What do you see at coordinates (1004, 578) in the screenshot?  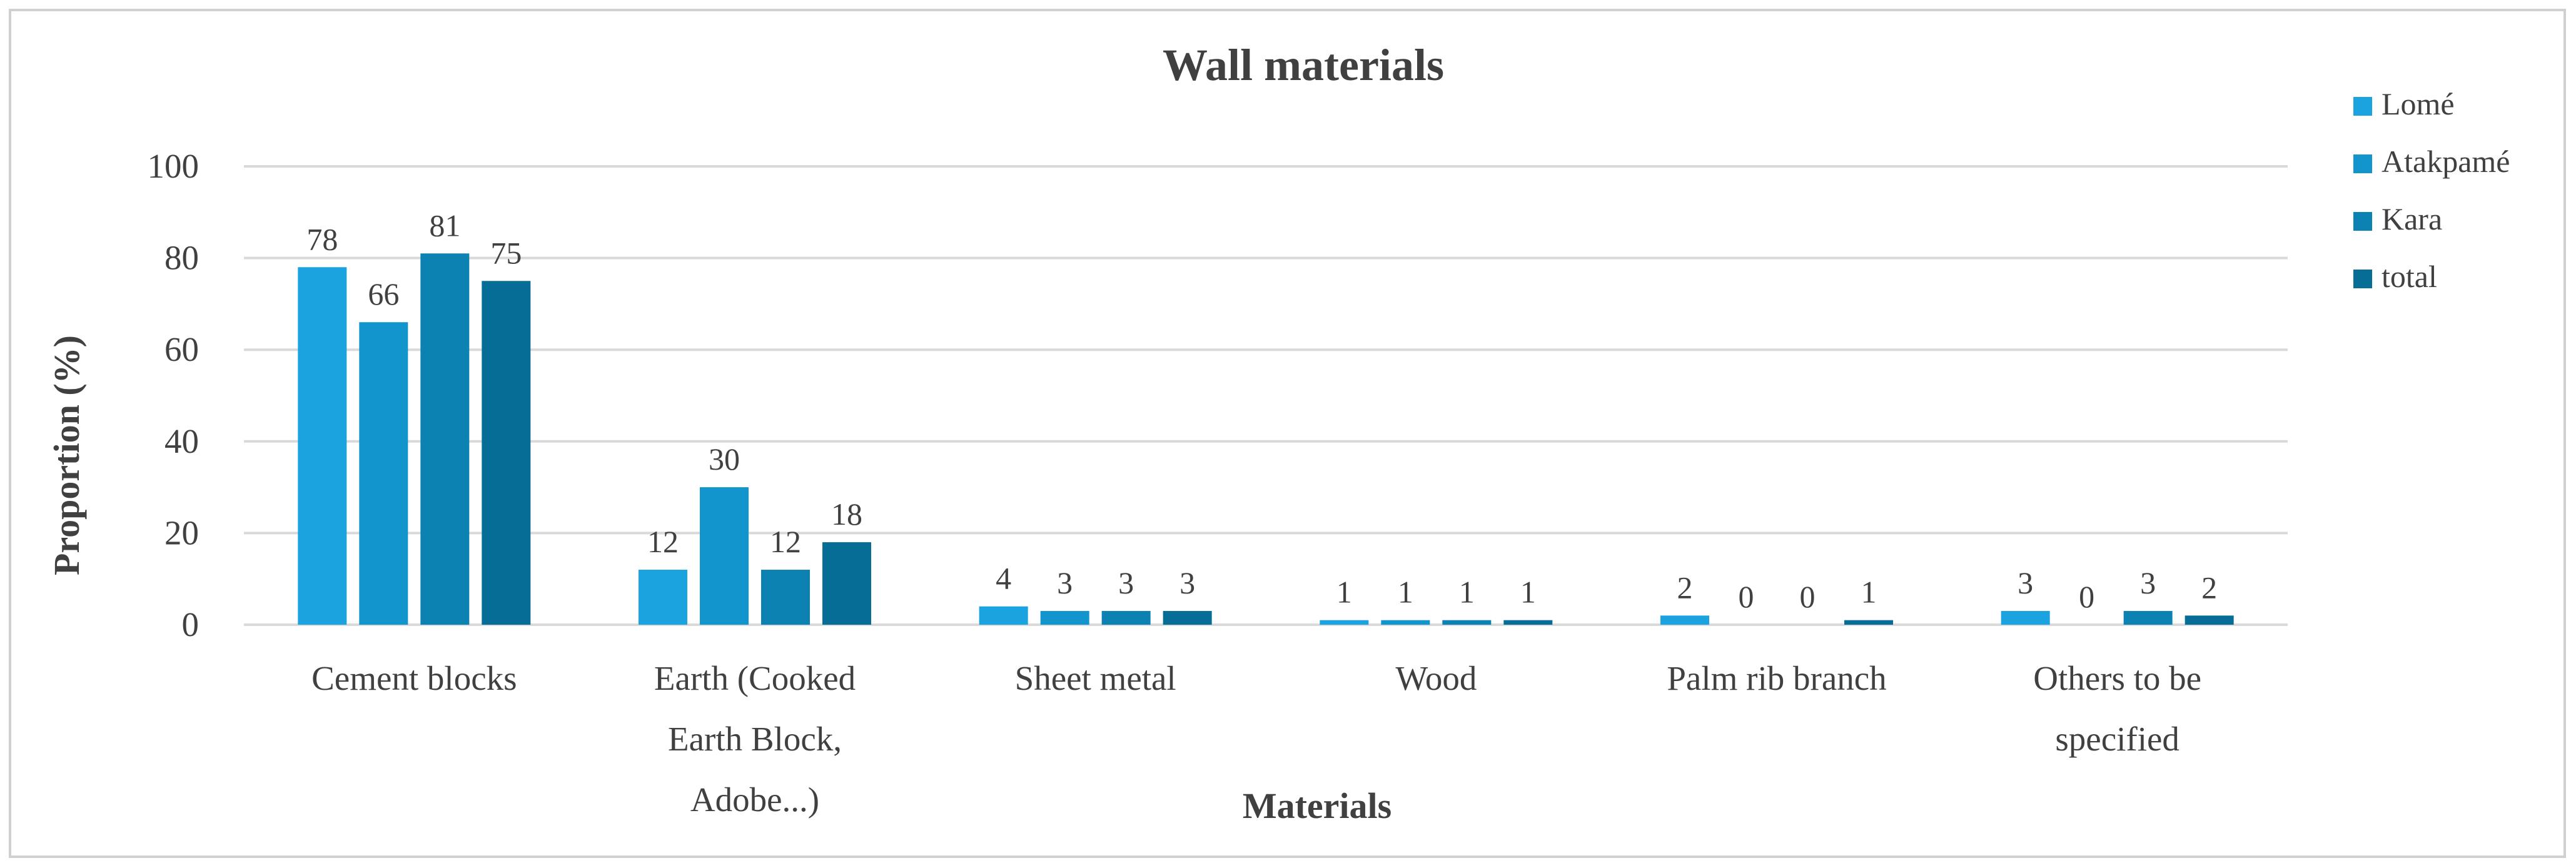 I see `data-label: 4` at bounding box center [1004, 578].